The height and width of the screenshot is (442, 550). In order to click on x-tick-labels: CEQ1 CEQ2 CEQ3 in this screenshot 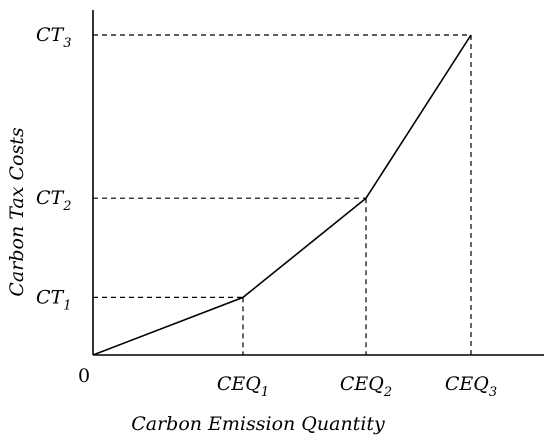, I will do `click(357, 386)`.